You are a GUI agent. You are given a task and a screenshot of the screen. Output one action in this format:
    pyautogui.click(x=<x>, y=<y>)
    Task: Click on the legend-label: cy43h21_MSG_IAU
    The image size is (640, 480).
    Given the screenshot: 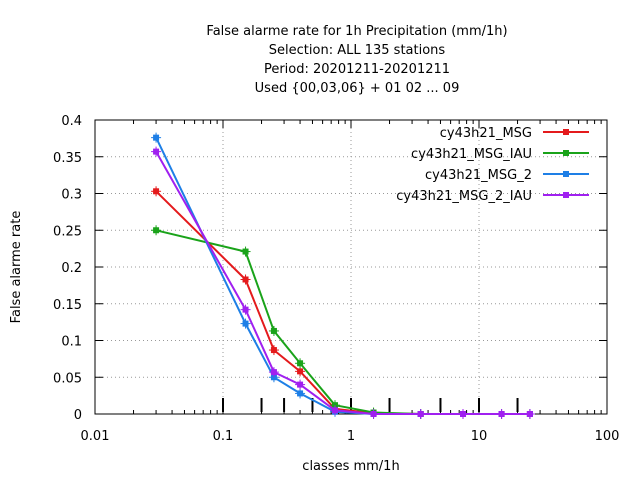 What is the action you would take?
    pyautogui.click(x=471, y=154)
    